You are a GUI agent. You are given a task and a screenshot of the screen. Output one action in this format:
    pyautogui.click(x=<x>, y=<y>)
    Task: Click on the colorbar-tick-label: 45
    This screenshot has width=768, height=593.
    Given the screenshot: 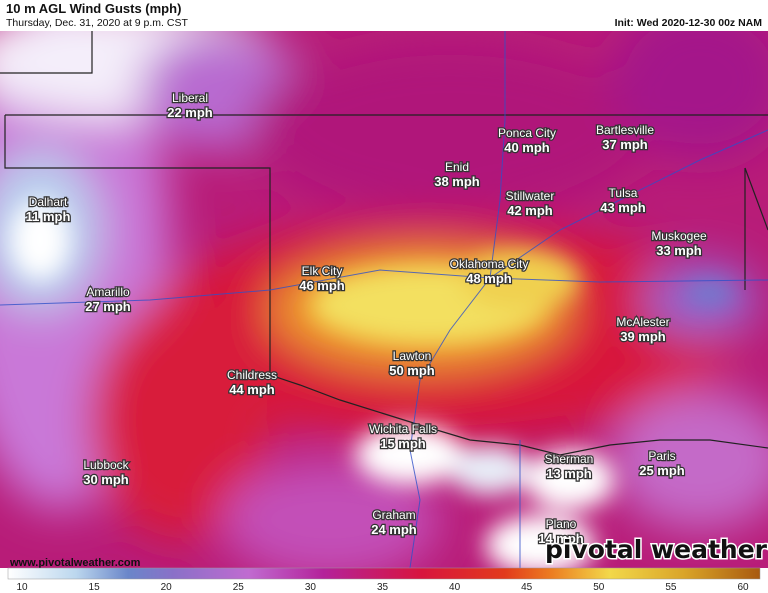 What is the action you would take?
    pyautogui.click(x=527, y=587)
    